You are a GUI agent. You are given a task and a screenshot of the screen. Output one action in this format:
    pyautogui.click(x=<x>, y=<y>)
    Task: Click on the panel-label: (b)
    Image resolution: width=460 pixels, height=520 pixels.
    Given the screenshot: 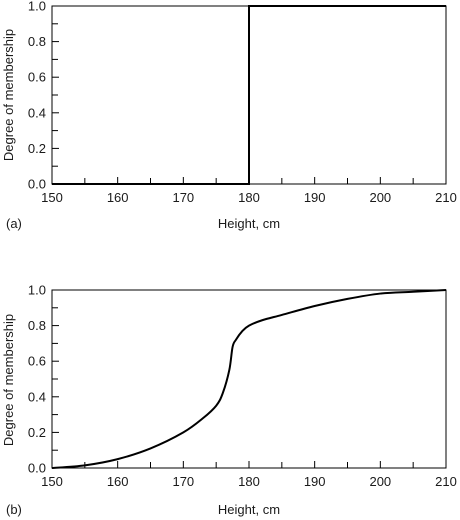 What is the action you would take?
    pyautogui.click(x=14, y=509)
    